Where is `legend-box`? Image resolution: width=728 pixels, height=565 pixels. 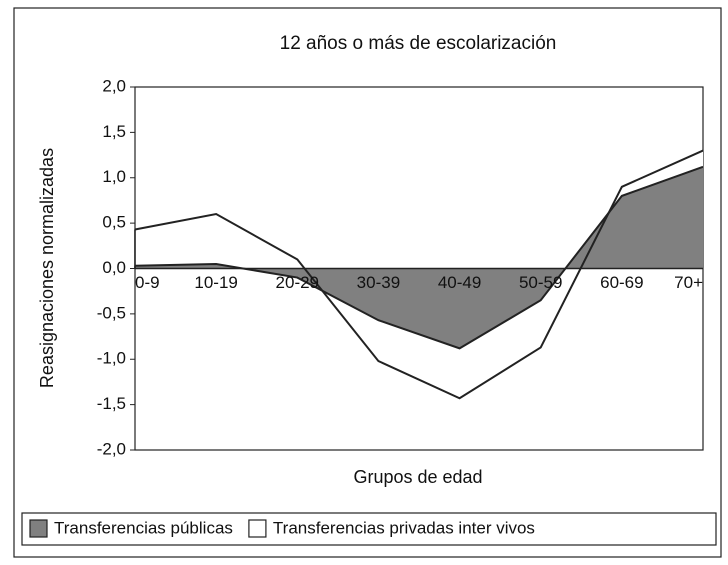
legend-box is located at coordinates (369, 529).